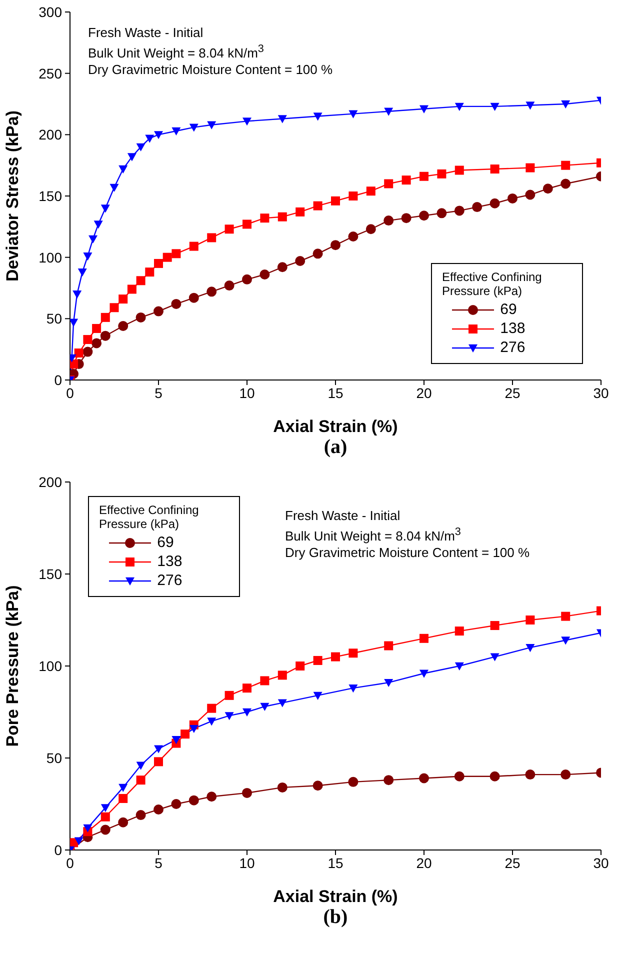  What do you see at coordinates (513, 328) in the screenshot?
I see `legend-label: 138` at bounding box center [513, 328].